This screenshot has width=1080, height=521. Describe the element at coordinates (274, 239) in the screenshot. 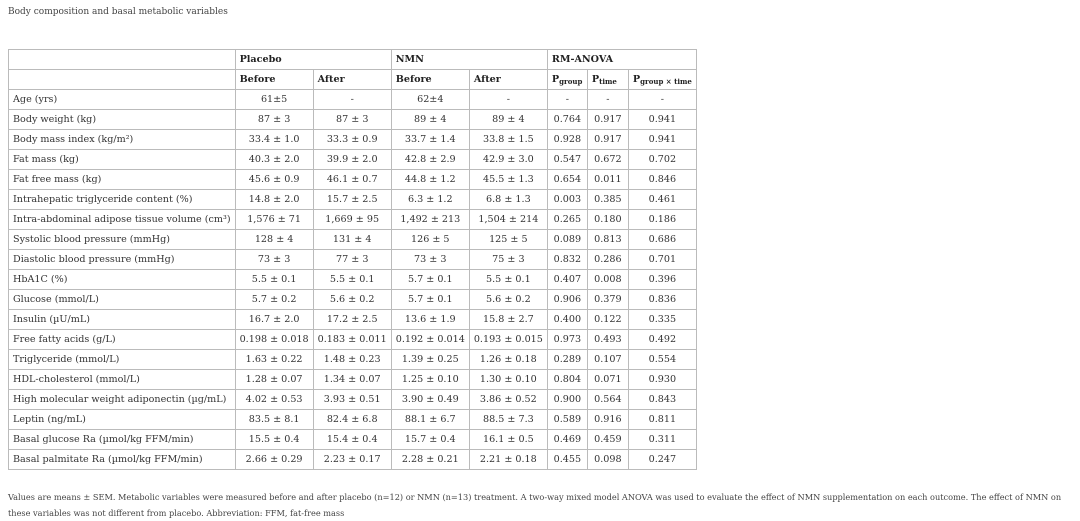

I see `table-cell: 128 ± 4` at that location.